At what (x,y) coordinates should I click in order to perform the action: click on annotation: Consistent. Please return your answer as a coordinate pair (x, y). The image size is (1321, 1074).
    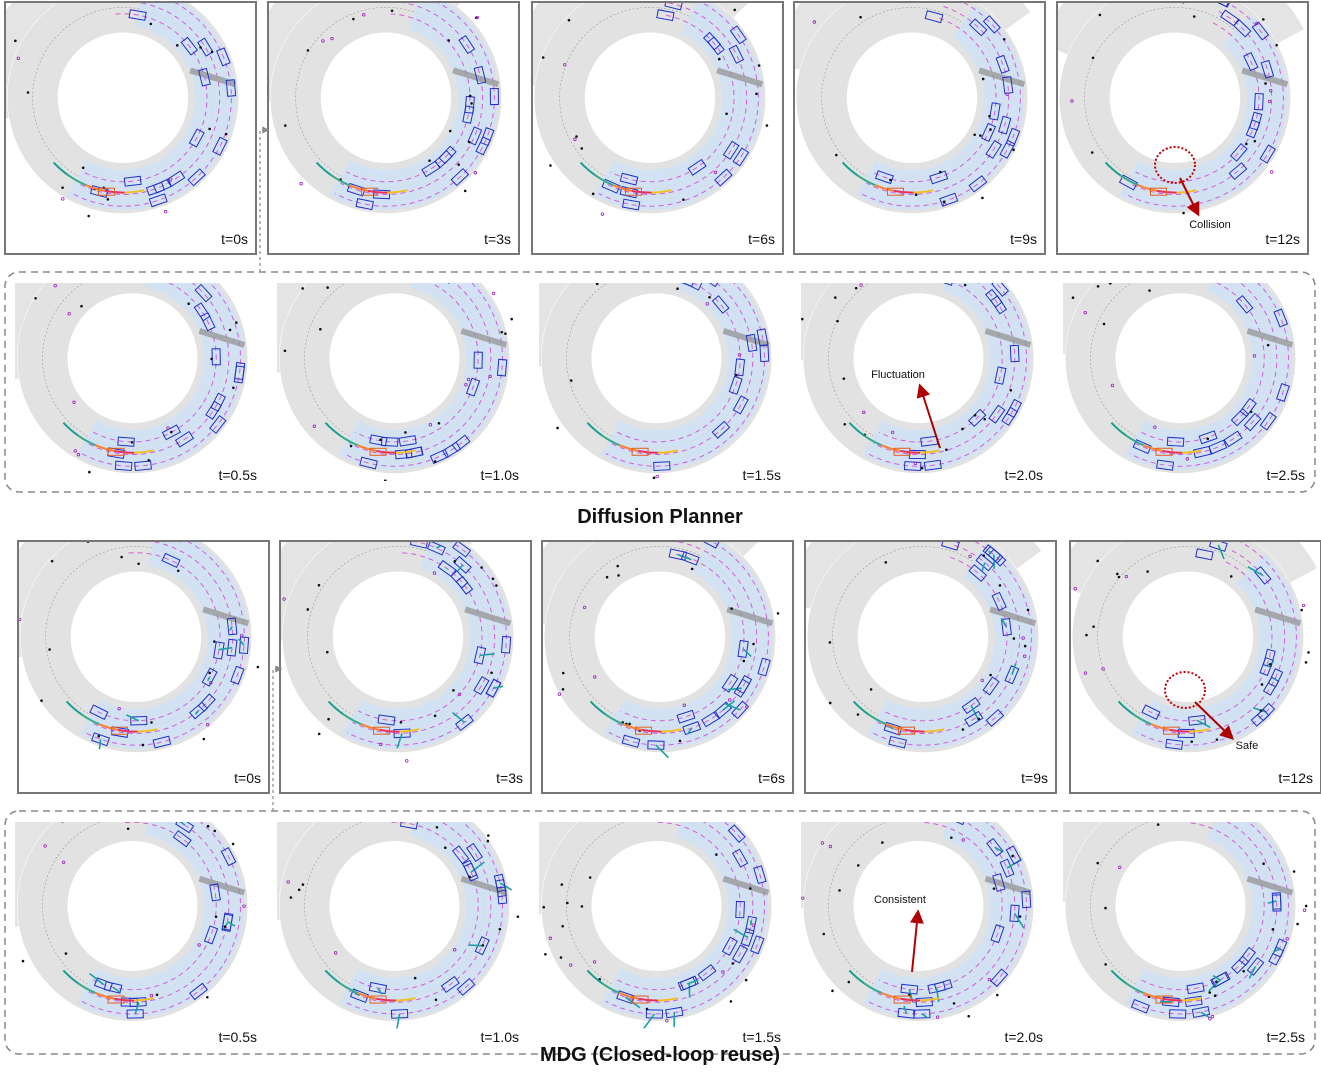
    Looking at the image, I should click on (900, 900).